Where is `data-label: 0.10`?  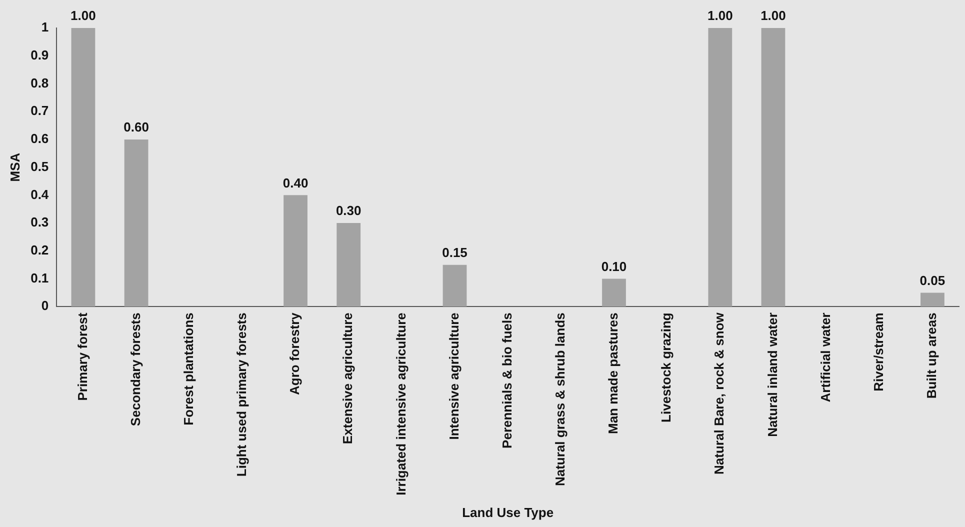 data-label: 0.10 is located at coordinates (614, 266).